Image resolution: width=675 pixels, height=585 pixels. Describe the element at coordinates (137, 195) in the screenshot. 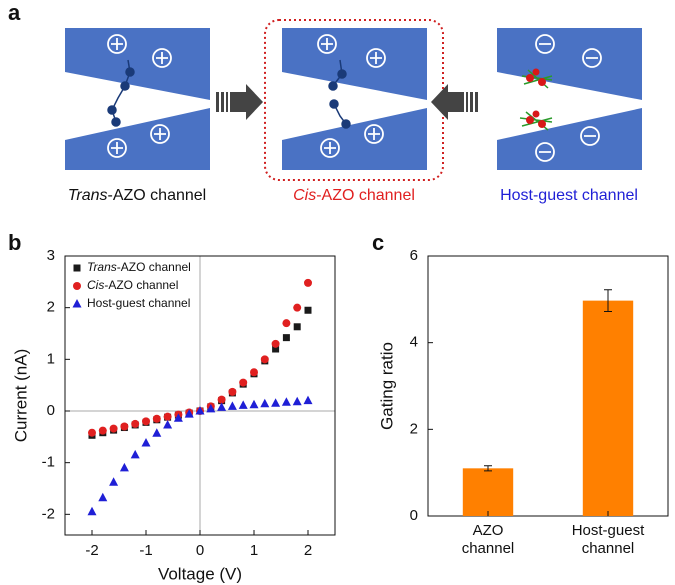

I see `caption: Trans-AZO channel` at that location.